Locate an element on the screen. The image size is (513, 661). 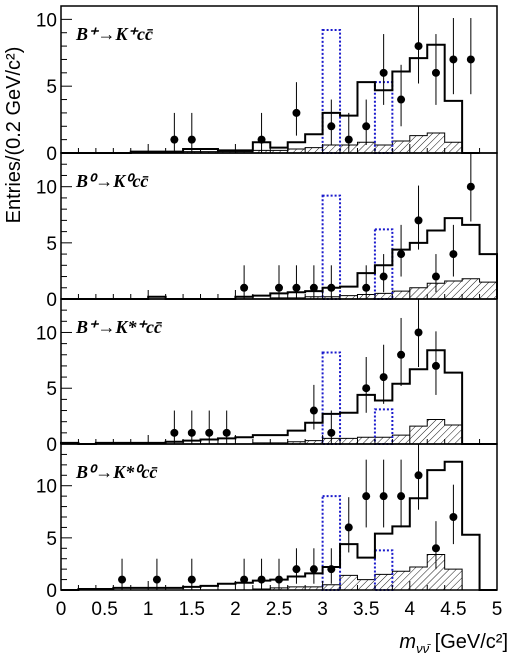
panel-label: B⁰→K⁰cc̄ is located at coordinates (112, 181).